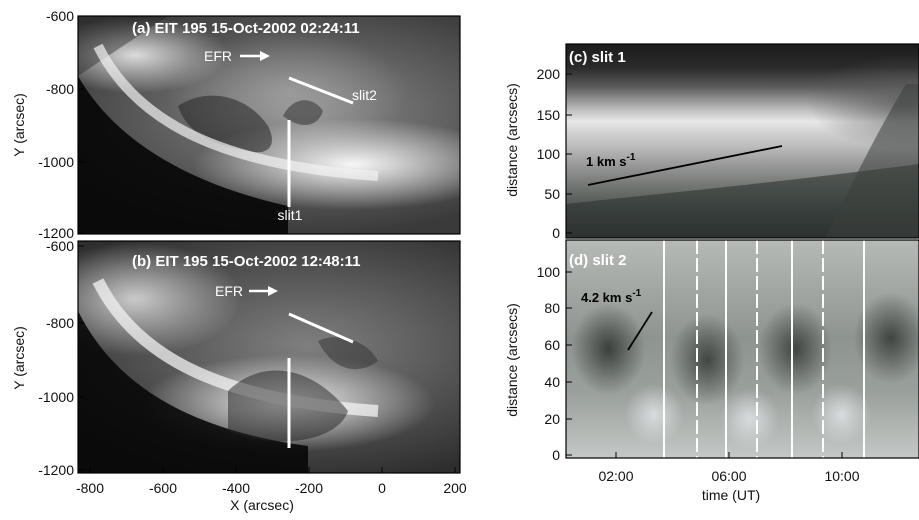  What do you see at coordinates (271, 490) in the screenshot?
I see `panel-b-x-axis: -800 -600 -400 -200 0 200 X (arcsec)` at bounding box center [271, 490].